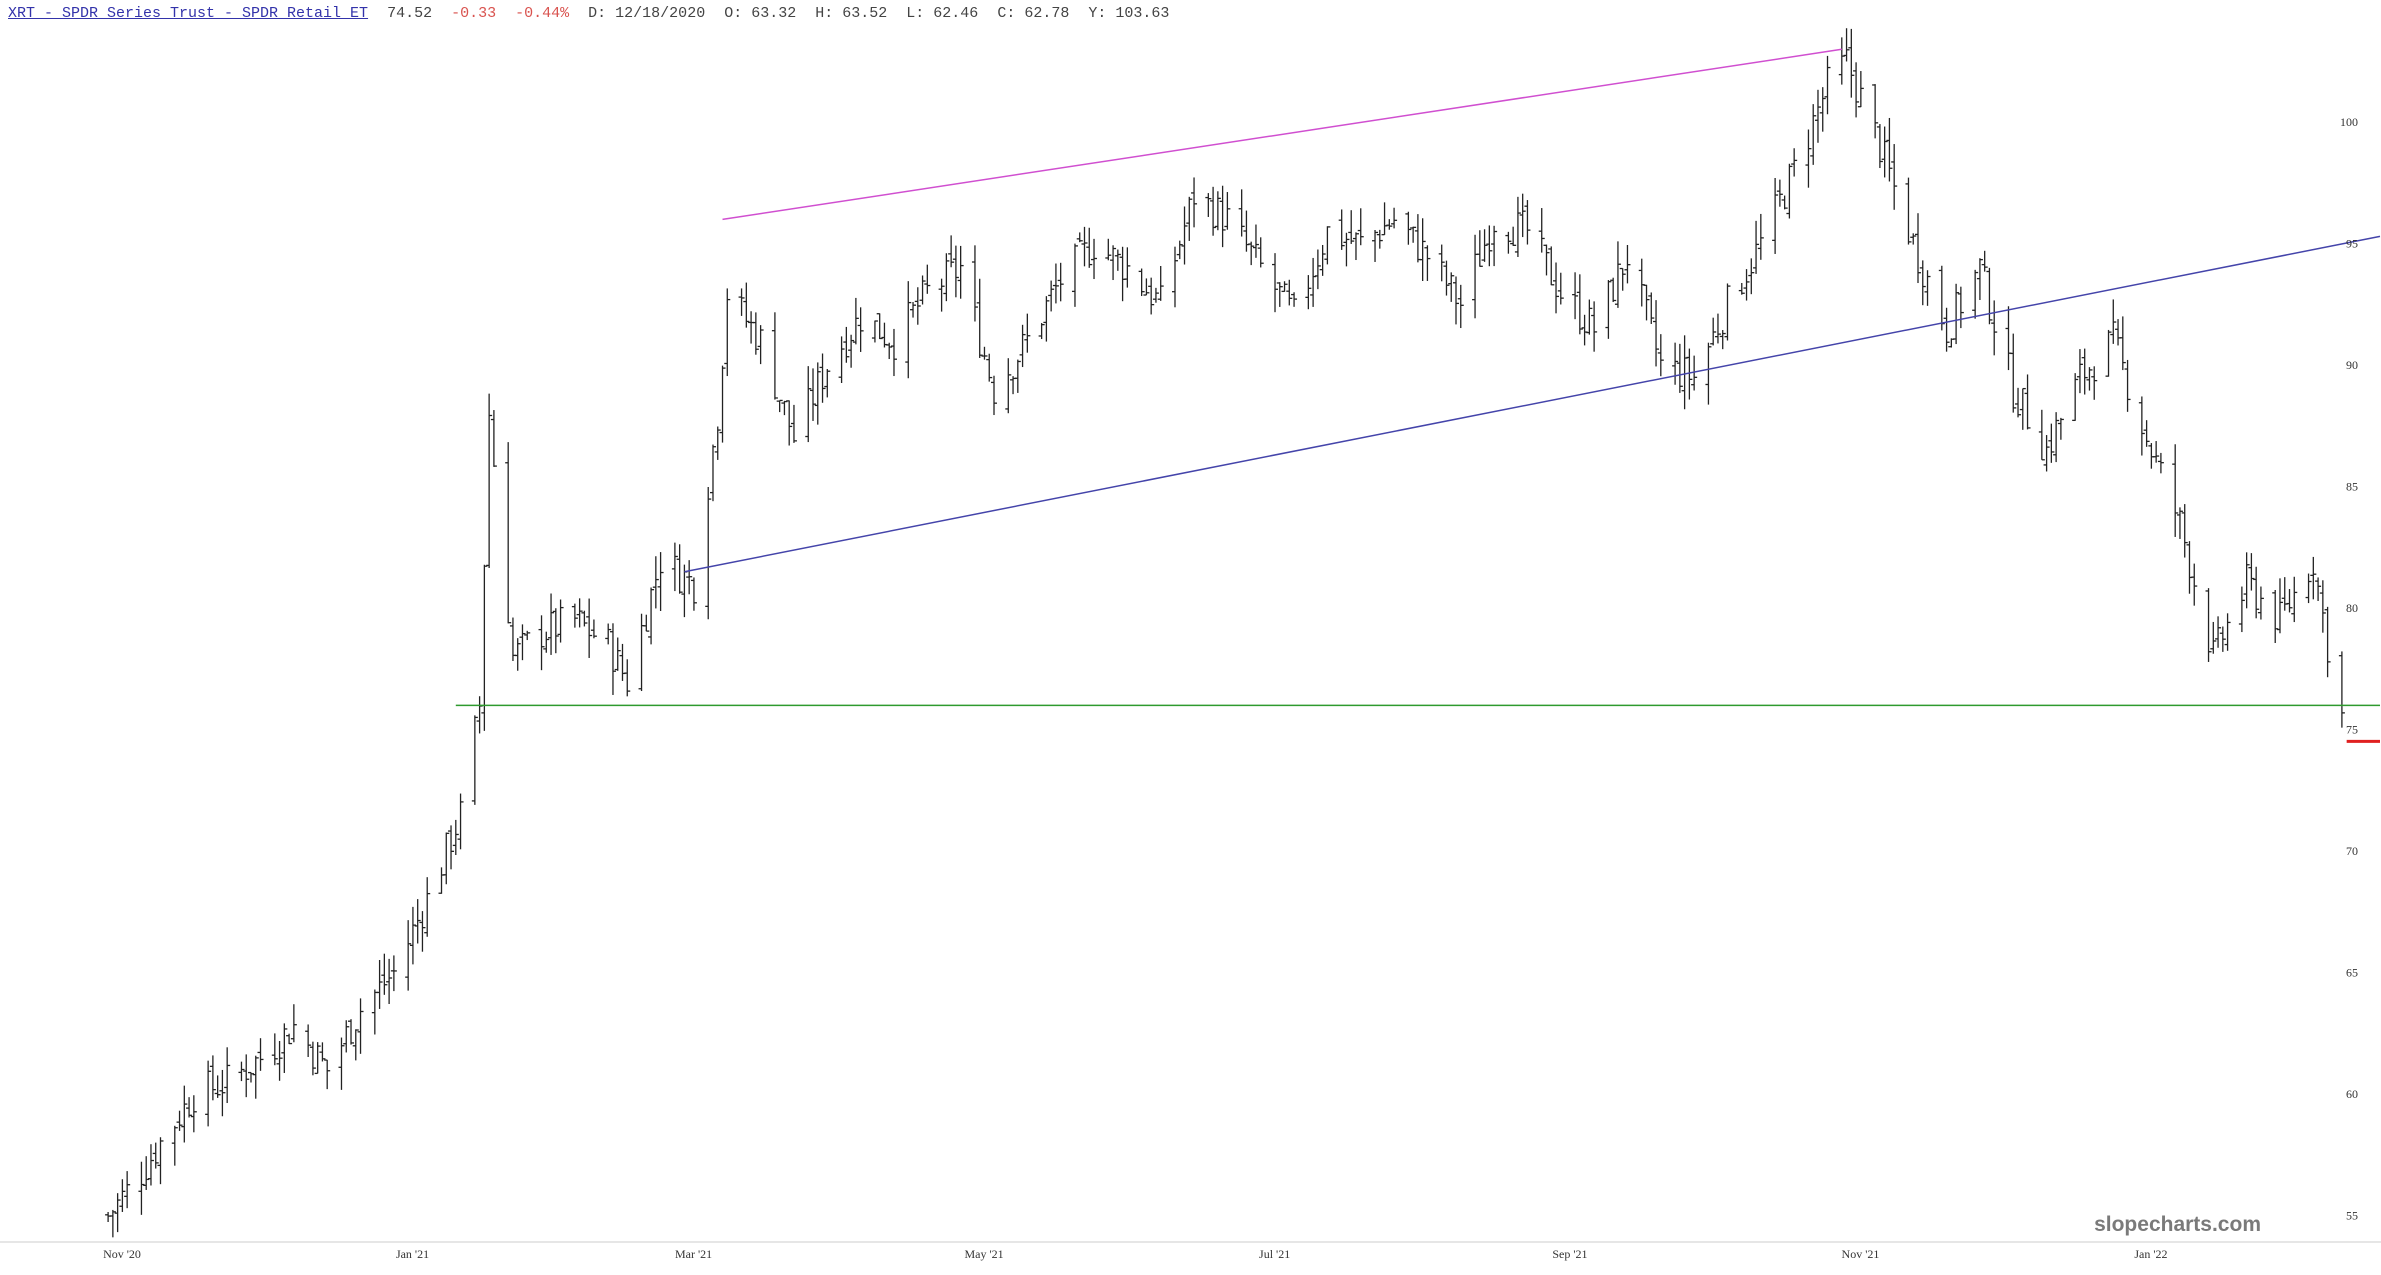  I want to click on y-tick-label: 80, so click(2352, 608).